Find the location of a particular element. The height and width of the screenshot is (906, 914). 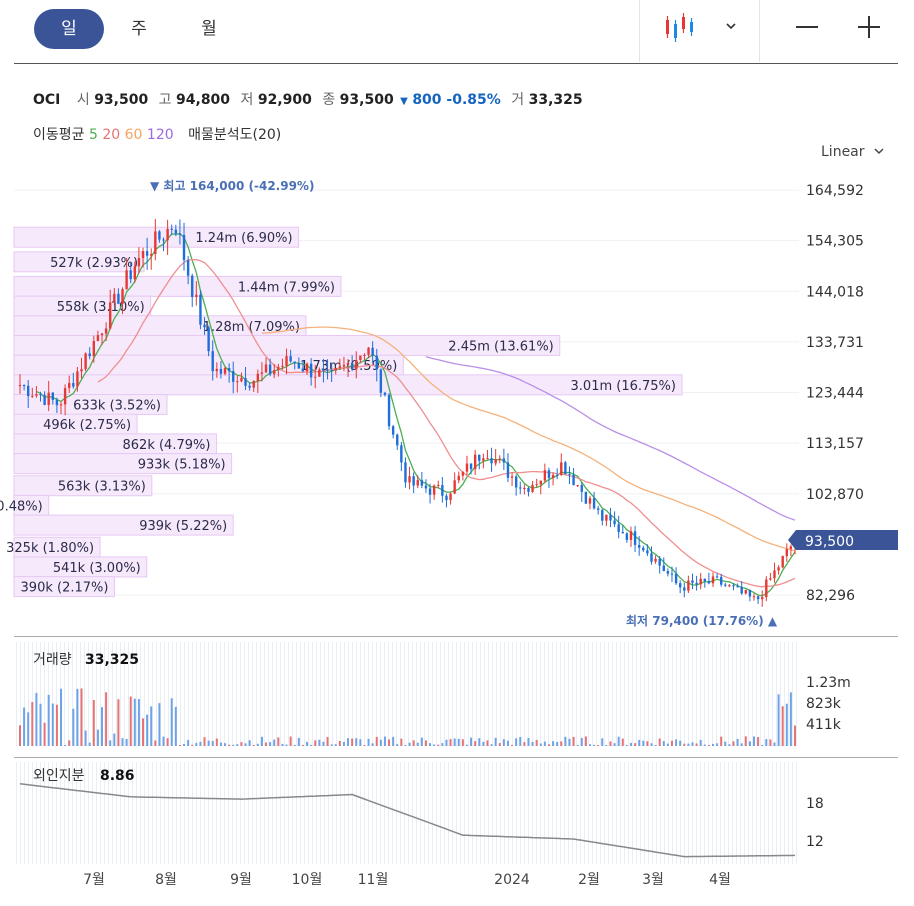

scale-mode-dropdown: Linear is located at coordinates (853, 152).